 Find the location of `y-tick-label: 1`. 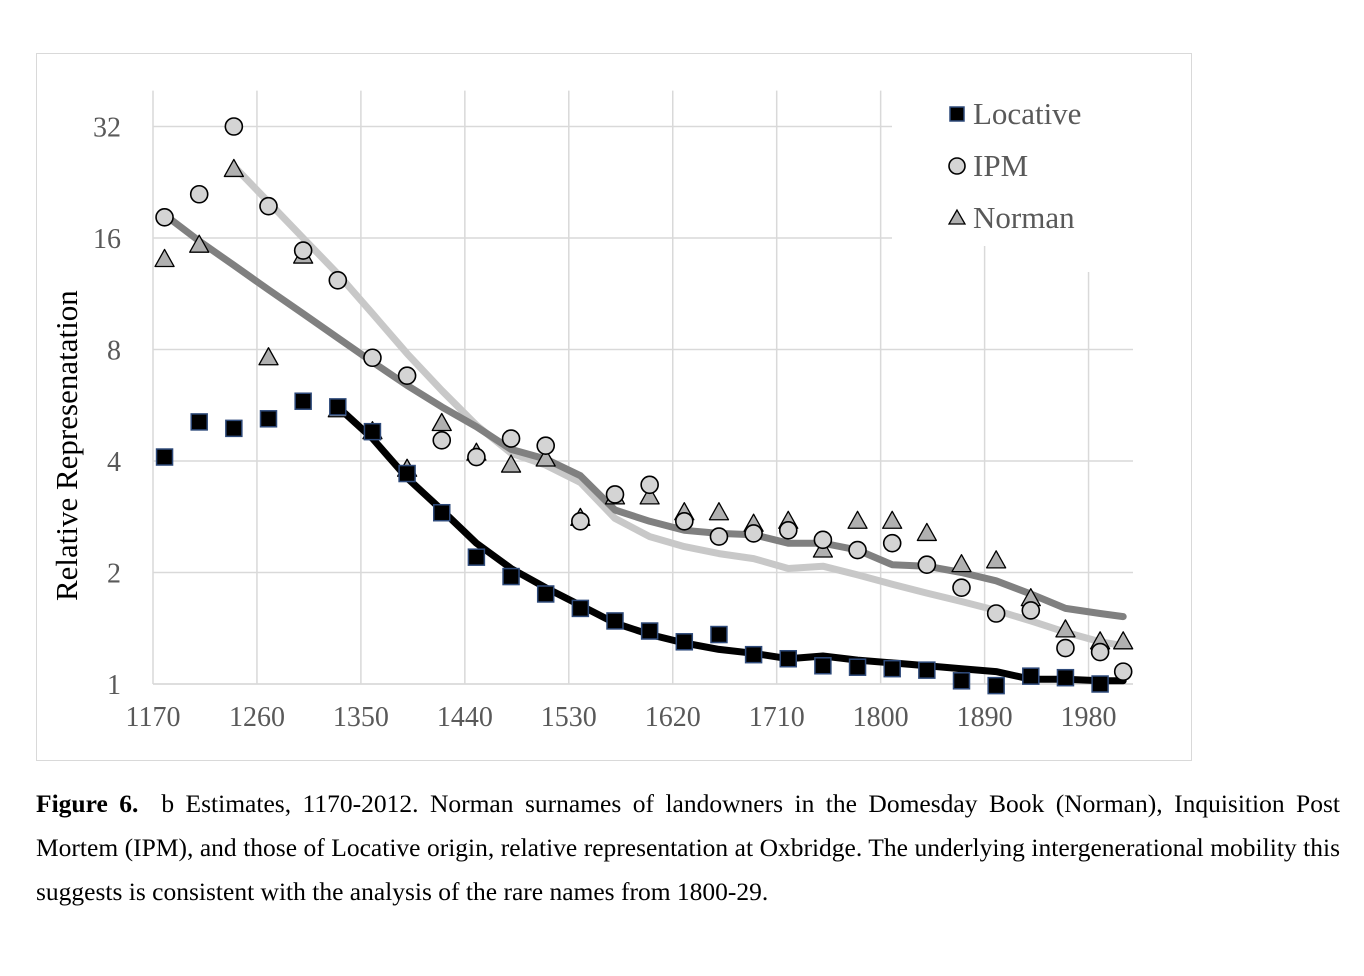

y-tick-label: 1 is located at coordinates (114, 685).